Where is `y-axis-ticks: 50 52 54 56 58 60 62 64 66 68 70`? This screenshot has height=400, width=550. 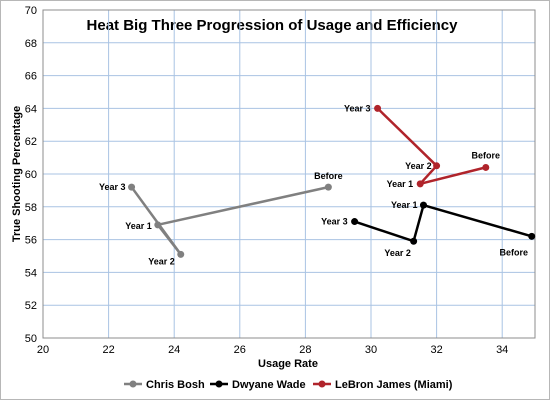 y-axis-ticks: 50 52 54 56 58 60 62 64 66 68 70 is located at coordinates (31, 175).